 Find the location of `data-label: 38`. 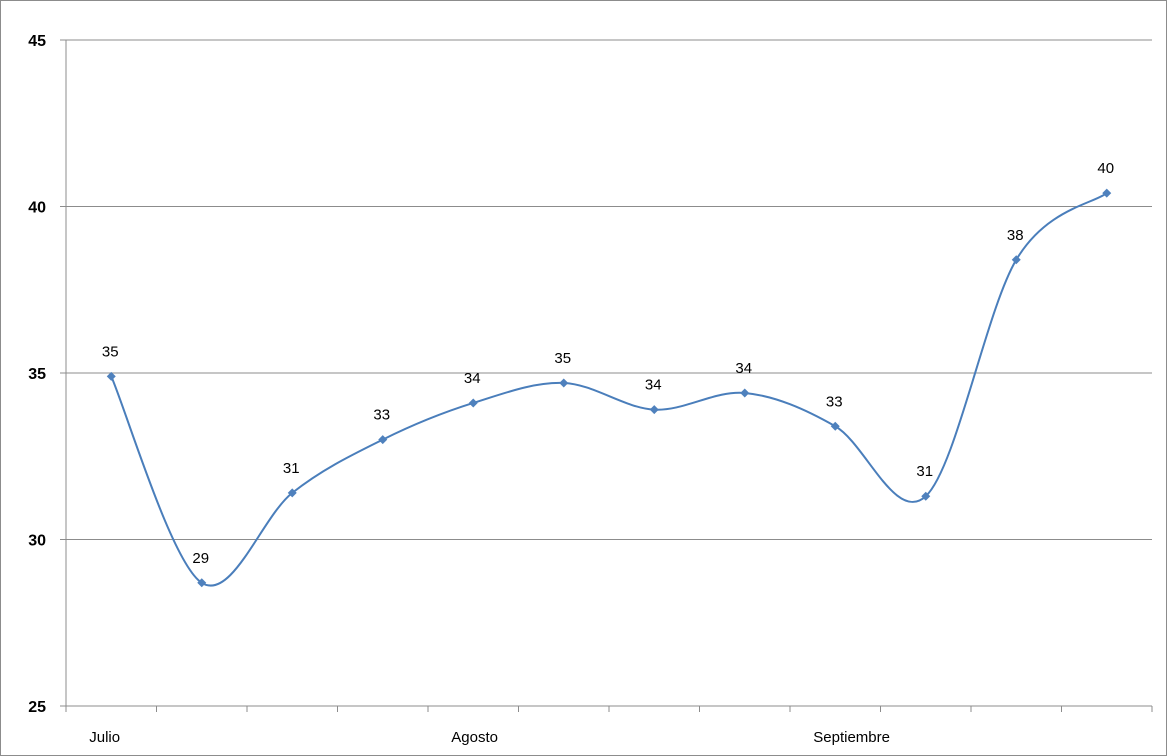

data-label: 38 is located at coordinates (1015, 235).